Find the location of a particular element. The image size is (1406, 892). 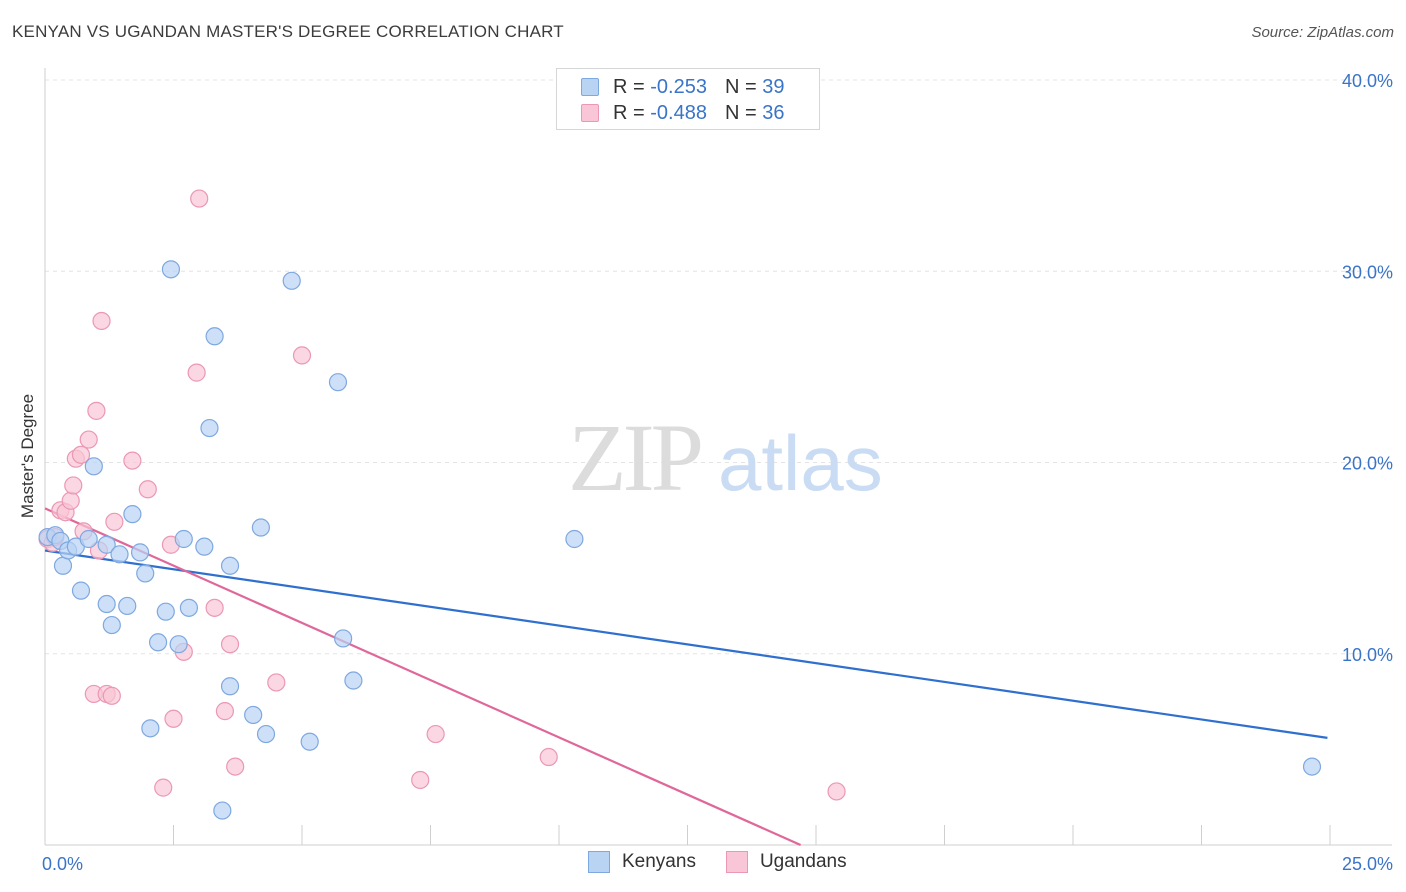

y-tick-label: 20.0% is located at coordinates (1367, 464).